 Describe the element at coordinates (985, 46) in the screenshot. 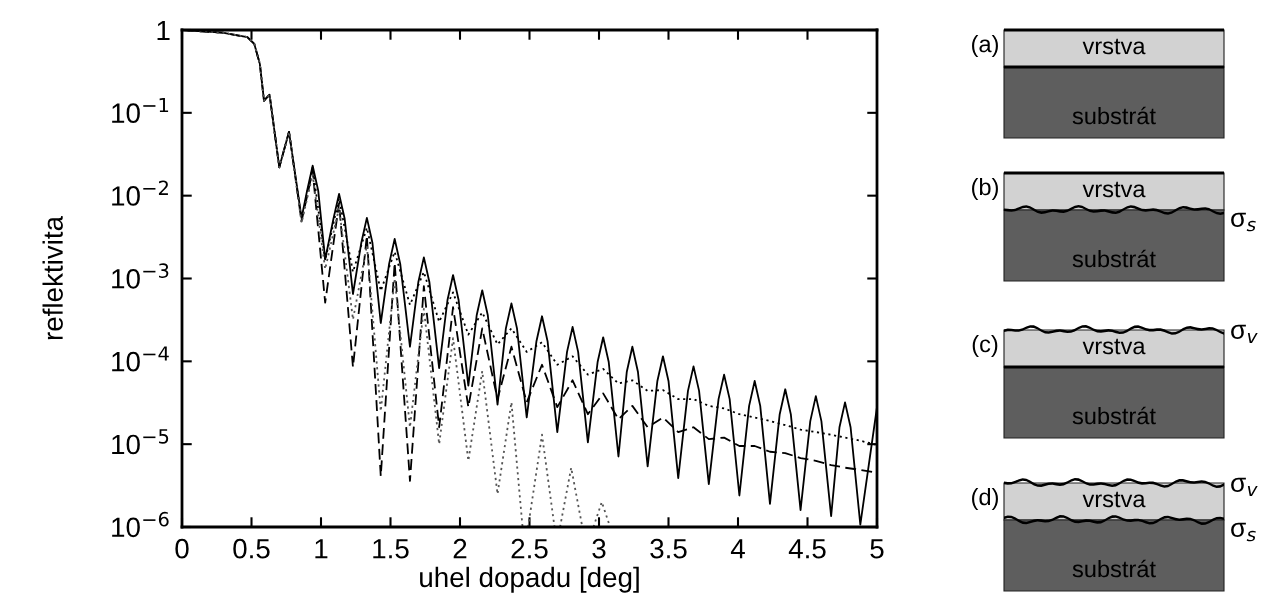

I see `text: (a)` at that location.